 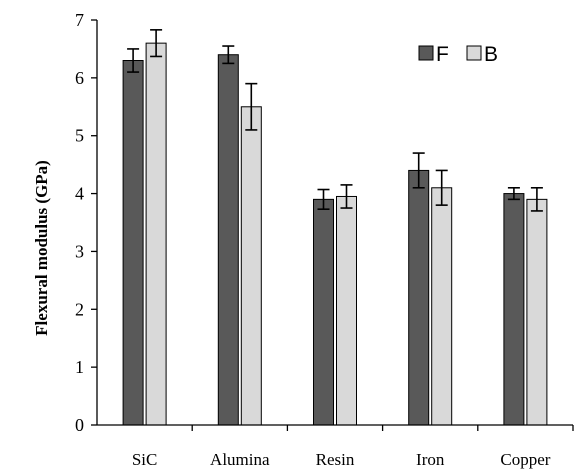 What do you see at coordinates (513, 193) in the screenshot?
I see `error-bar-F-copper` at bounding box center [513, 193].